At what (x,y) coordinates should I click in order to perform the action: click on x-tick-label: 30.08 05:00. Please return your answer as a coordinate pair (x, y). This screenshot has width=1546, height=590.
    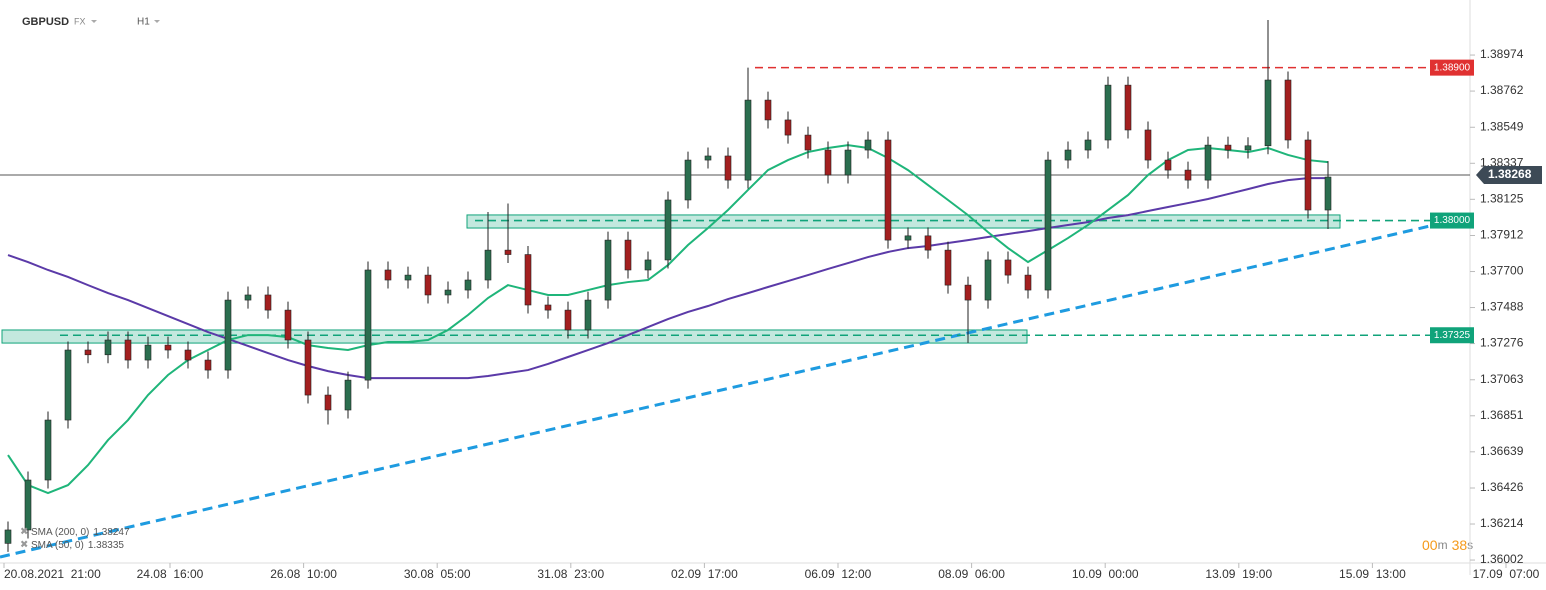
    Looking at the image, I should click on (437, 574).